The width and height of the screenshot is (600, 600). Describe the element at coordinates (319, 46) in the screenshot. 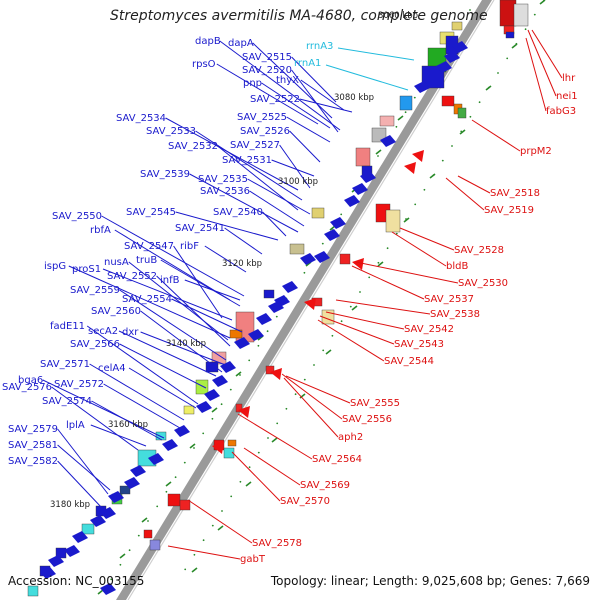

I see `rna-gene-label: rrnA3` at that location.